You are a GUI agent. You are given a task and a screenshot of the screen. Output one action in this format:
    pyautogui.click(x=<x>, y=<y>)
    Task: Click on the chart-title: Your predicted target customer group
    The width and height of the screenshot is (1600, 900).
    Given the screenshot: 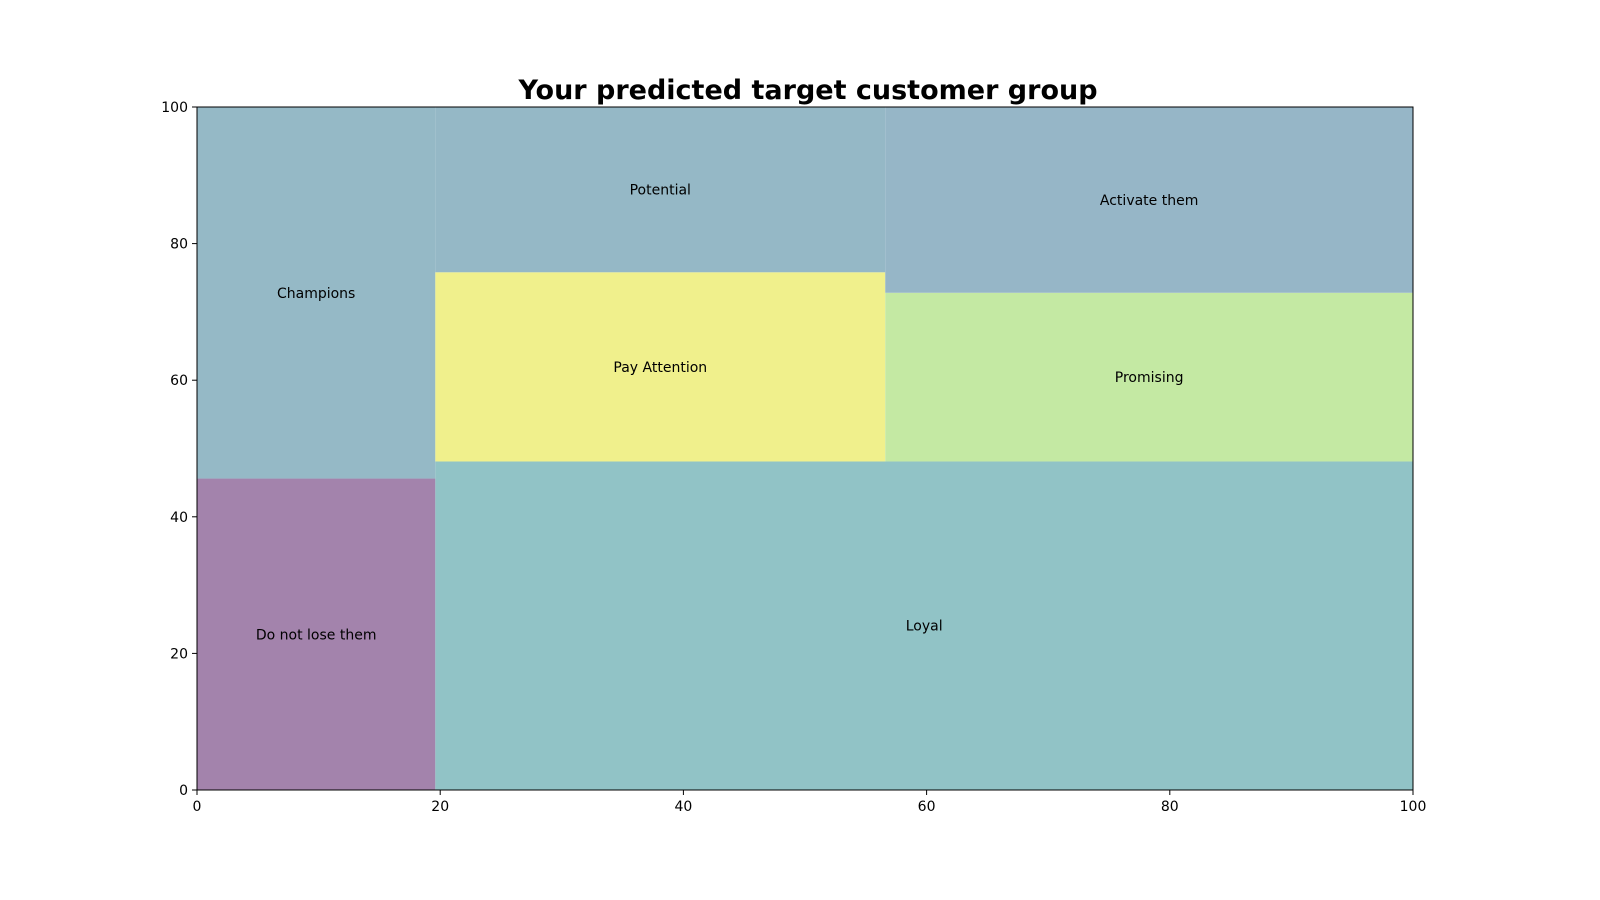 What is the action you would take?
    pyautogui.click(x=807, y=90)
    